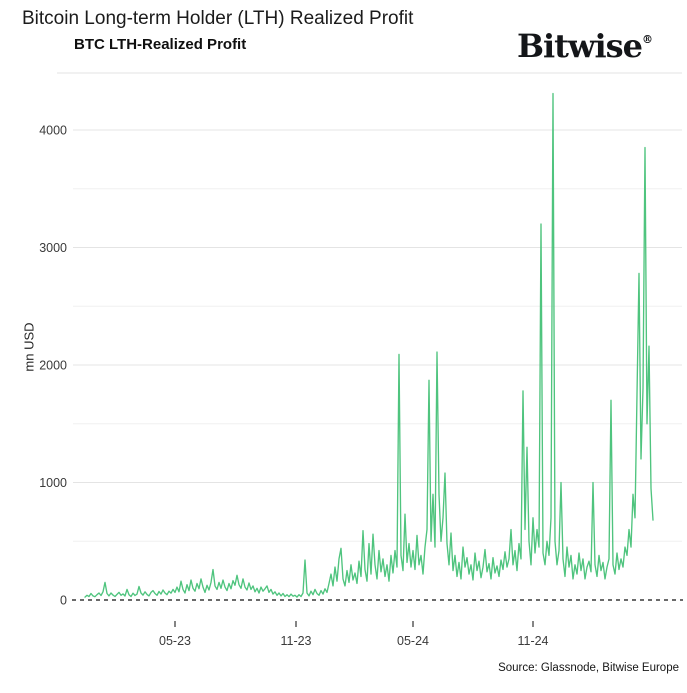  Describe the element at coordinates (588, 668) in the screenshot. I see `source-note: Source: Glassnode, Bitwise Europe` at that location.